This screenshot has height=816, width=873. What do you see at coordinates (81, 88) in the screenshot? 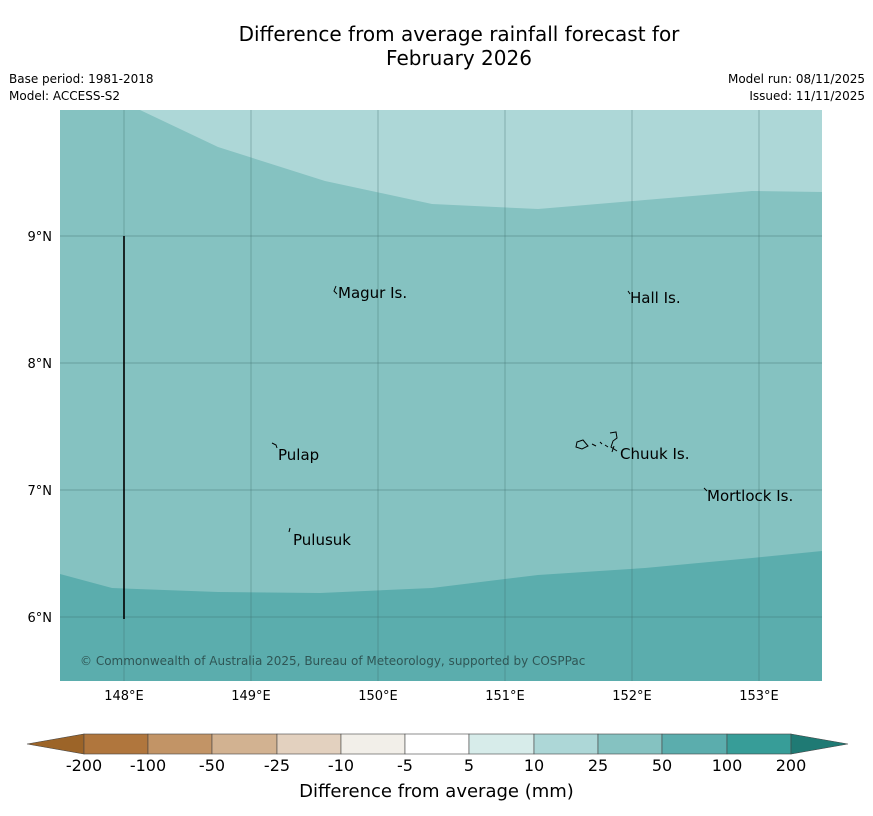
I see `meta-left: Base period: 1981-2018 Model: ACCESS-S2` at bounding box center [81, 88].